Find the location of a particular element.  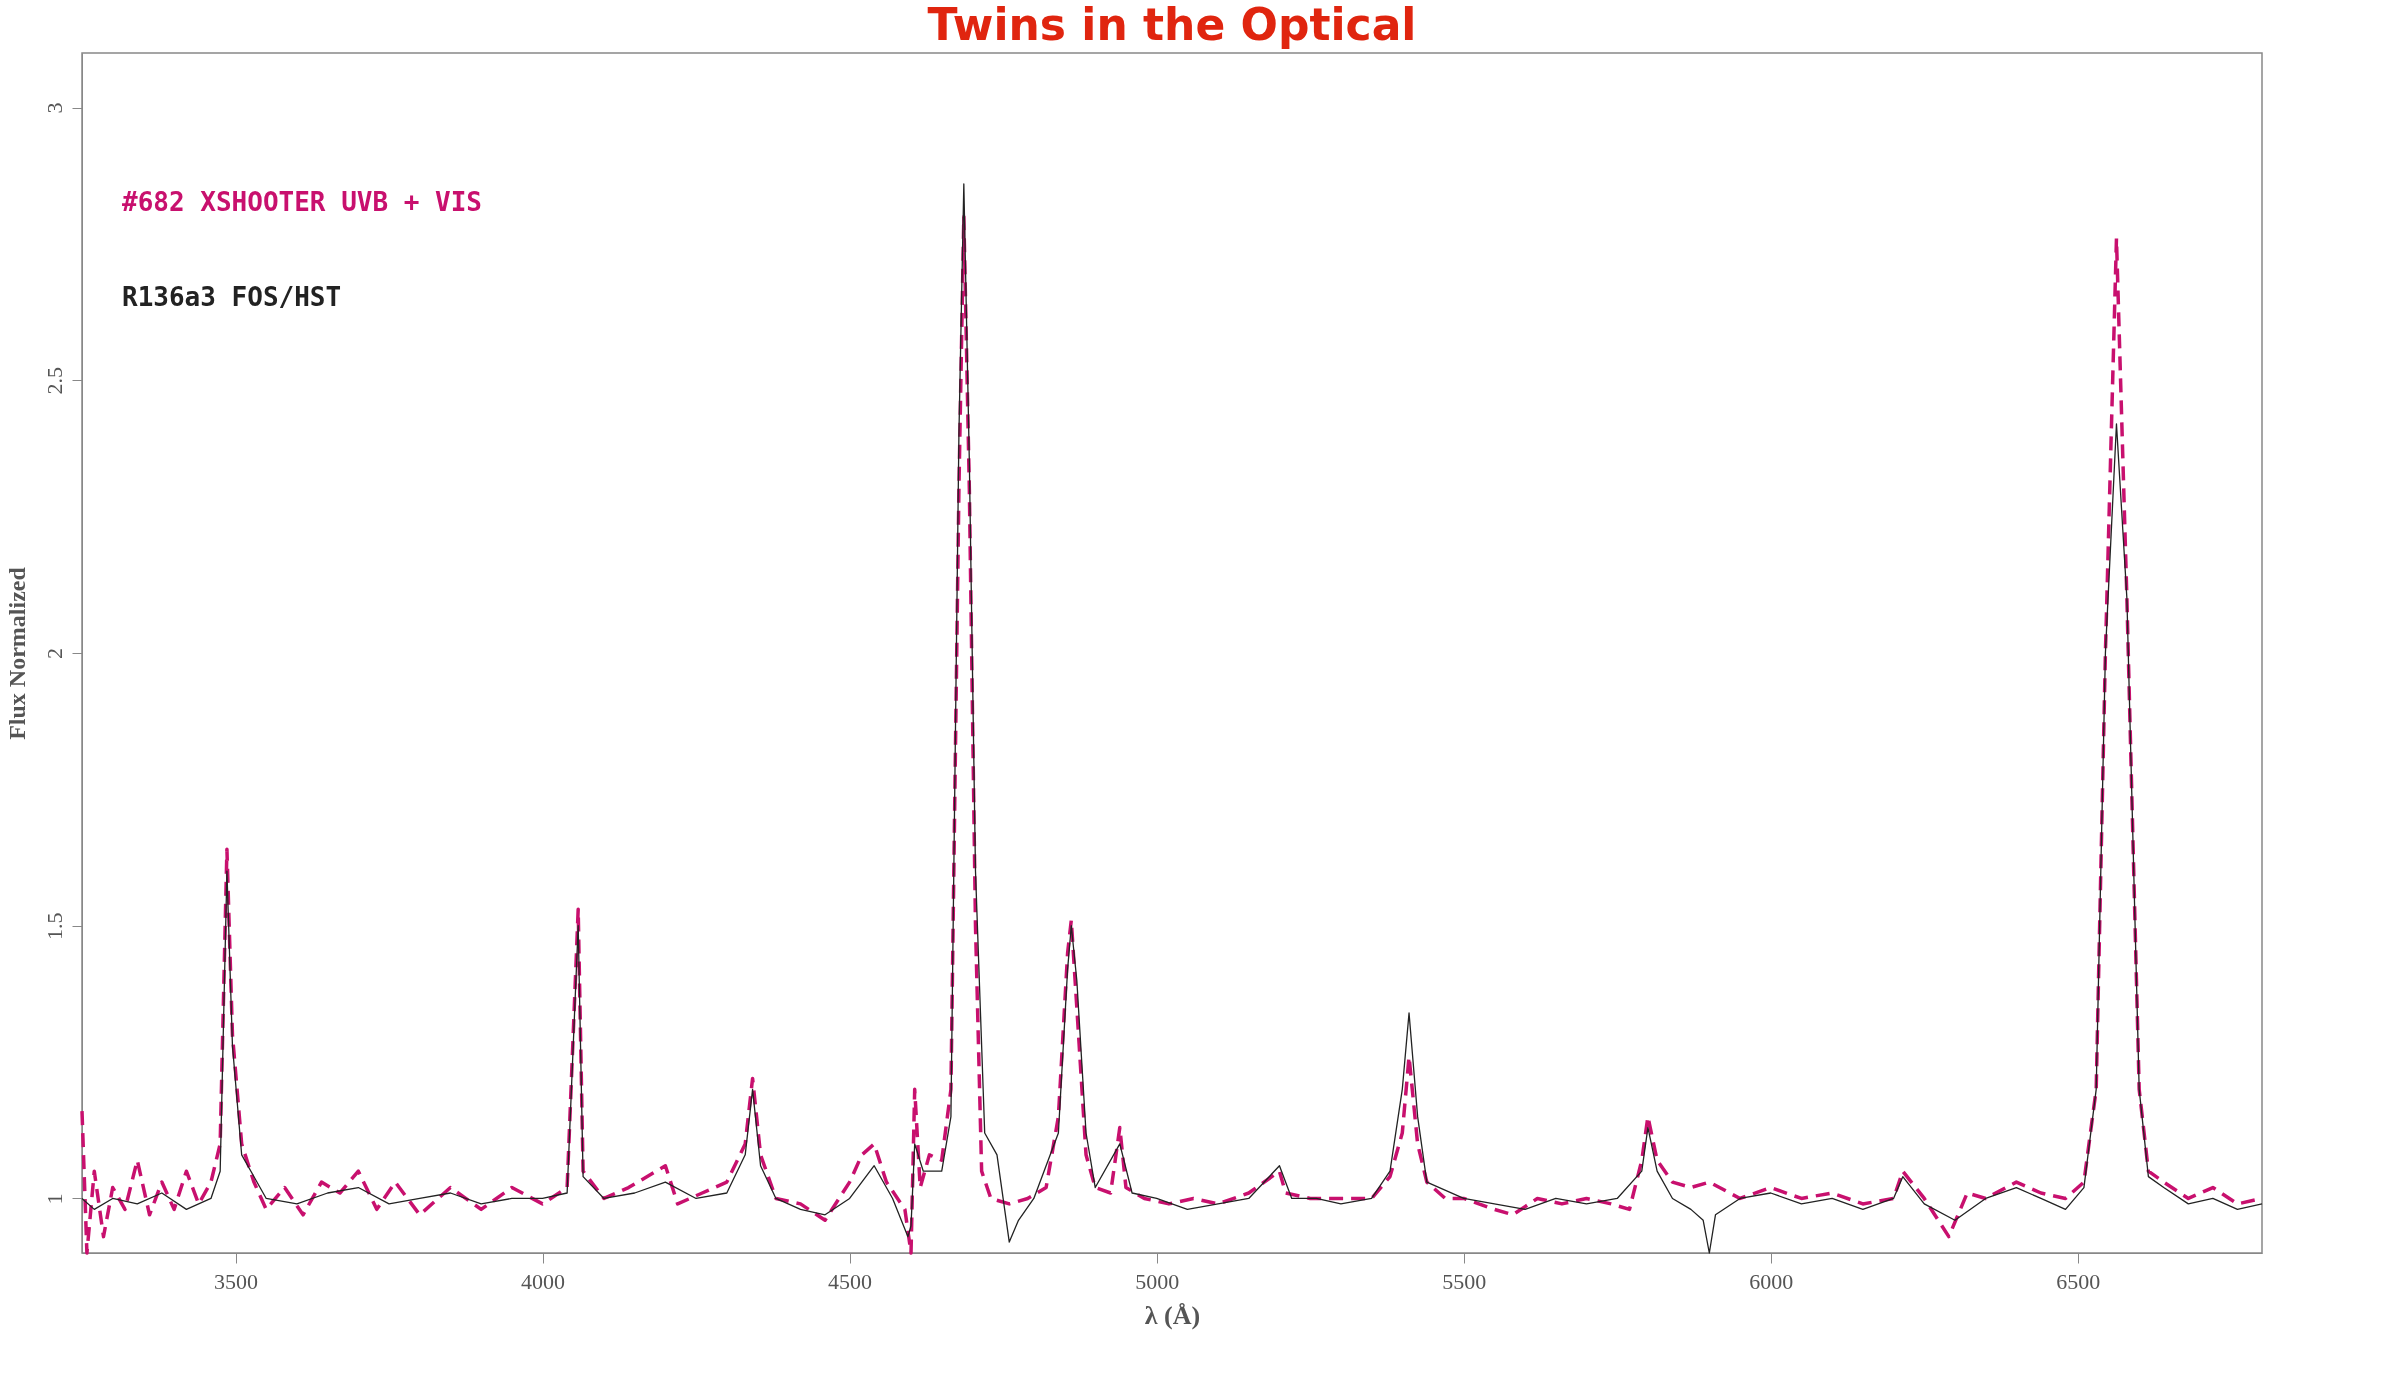

text: R136a3 FOS/HST is located at coordinates (232, 297).